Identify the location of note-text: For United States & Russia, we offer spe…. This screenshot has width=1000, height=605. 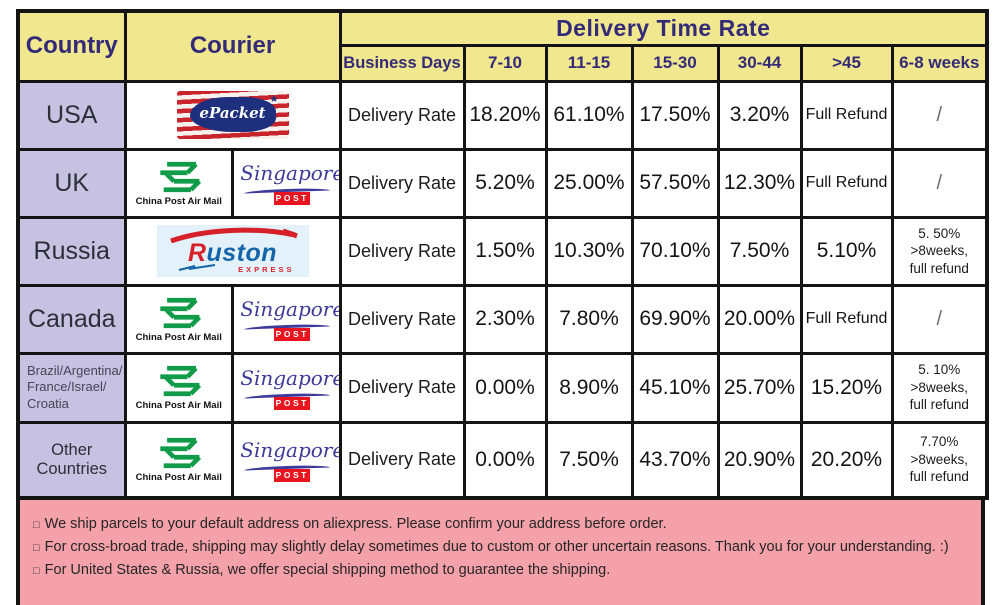
(327, 570).